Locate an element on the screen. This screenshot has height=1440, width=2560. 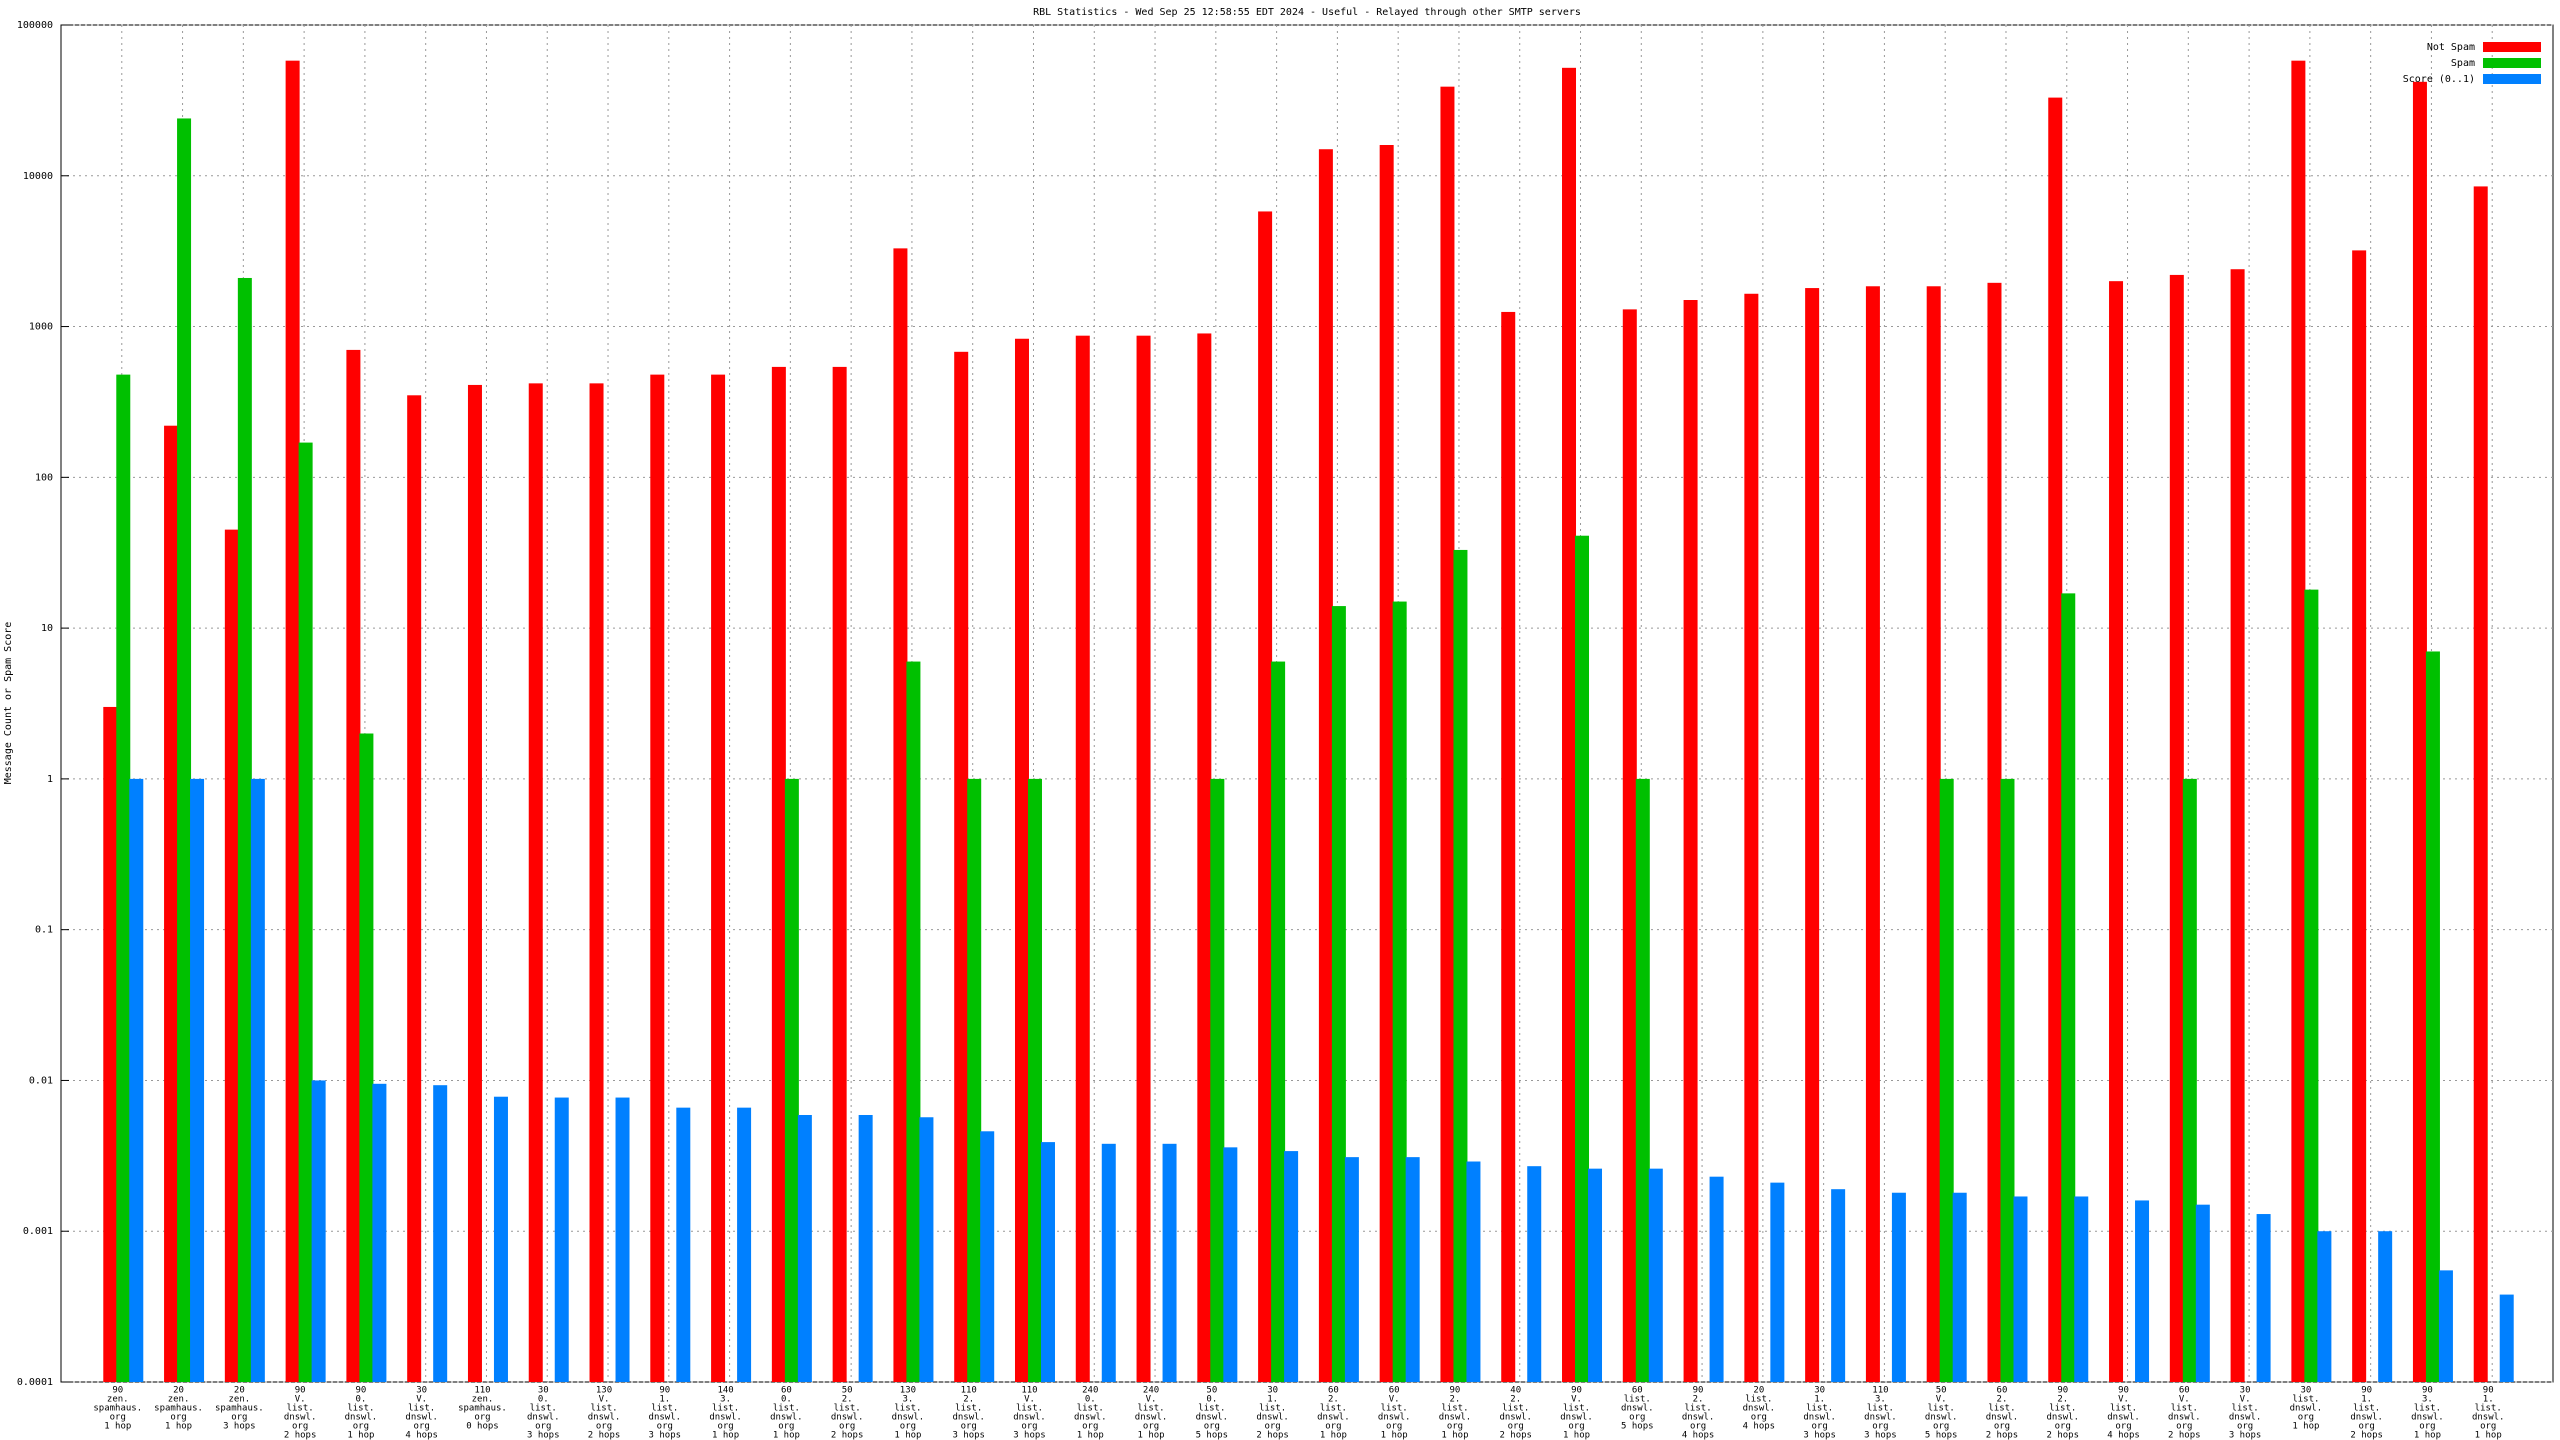
x-tick-label: 140 is located at coordinates (725, 1391).